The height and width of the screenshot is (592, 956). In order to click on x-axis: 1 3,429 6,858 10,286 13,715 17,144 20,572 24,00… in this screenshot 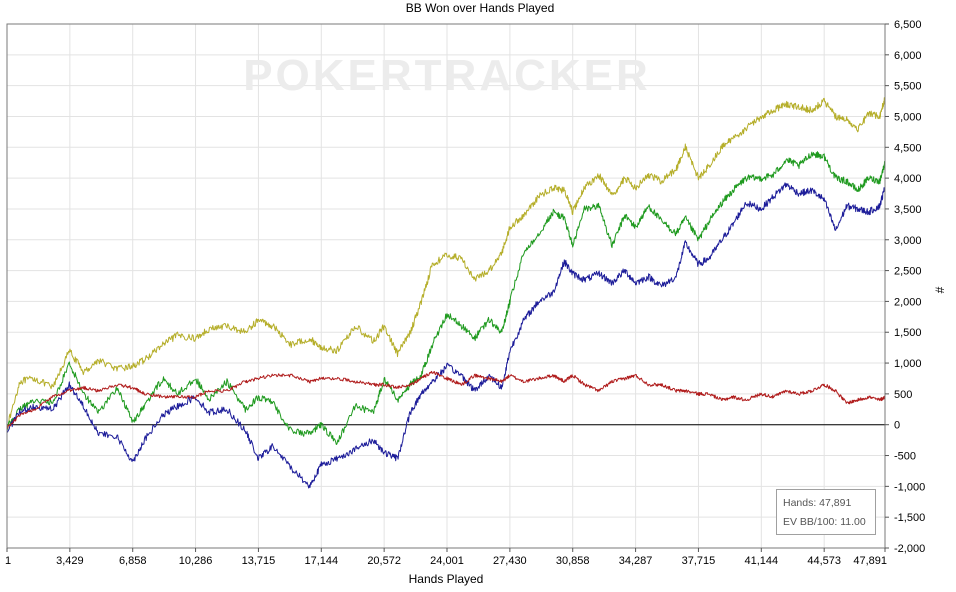, I will do `click(446, 557)`.